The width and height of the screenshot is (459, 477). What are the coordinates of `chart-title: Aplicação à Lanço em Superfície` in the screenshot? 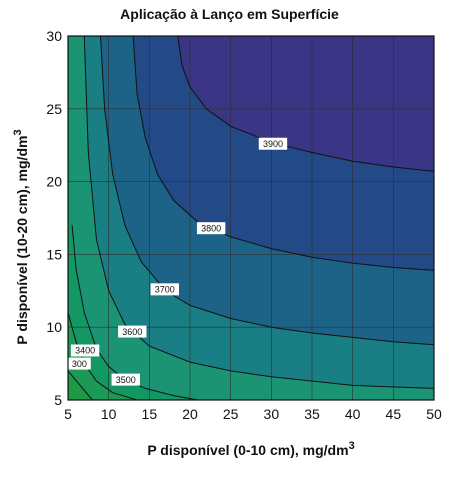 It's located at (229, 14).